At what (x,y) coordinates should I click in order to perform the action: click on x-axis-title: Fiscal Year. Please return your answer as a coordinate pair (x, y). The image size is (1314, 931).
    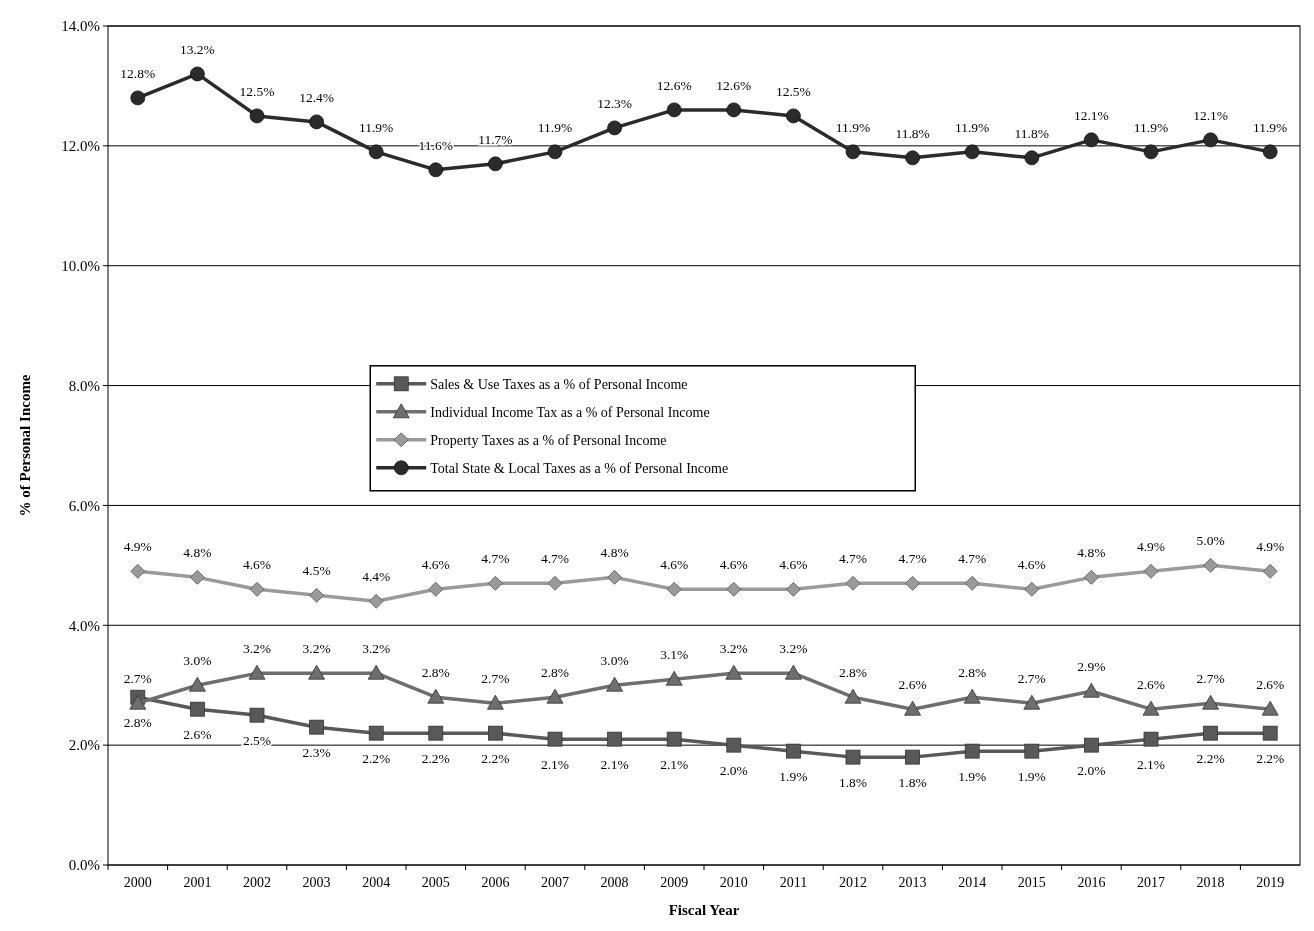
    Looking at the image, I should click on (704, 910).